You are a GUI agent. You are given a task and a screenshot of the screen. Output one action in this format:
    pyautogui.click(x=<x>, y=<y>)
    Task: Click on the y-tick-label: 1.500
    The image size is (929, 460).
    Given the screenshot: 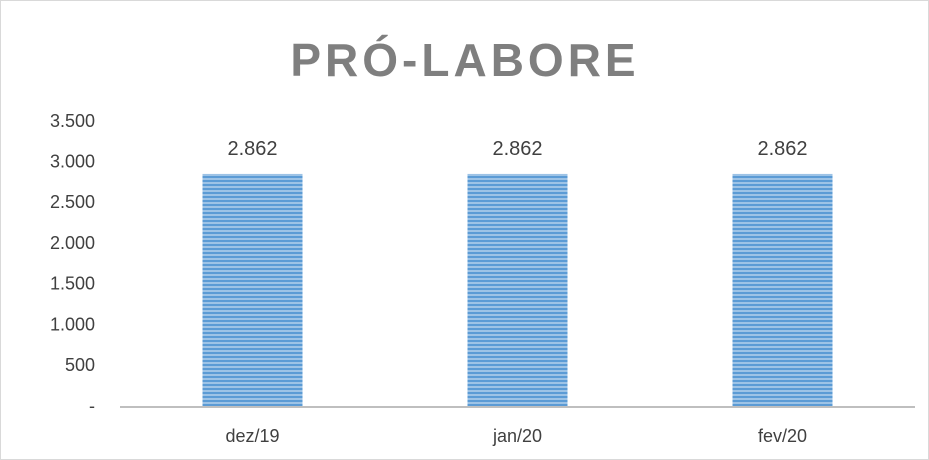 What is the action you would take?
    pyautogui.click(x=72, y=284)
    